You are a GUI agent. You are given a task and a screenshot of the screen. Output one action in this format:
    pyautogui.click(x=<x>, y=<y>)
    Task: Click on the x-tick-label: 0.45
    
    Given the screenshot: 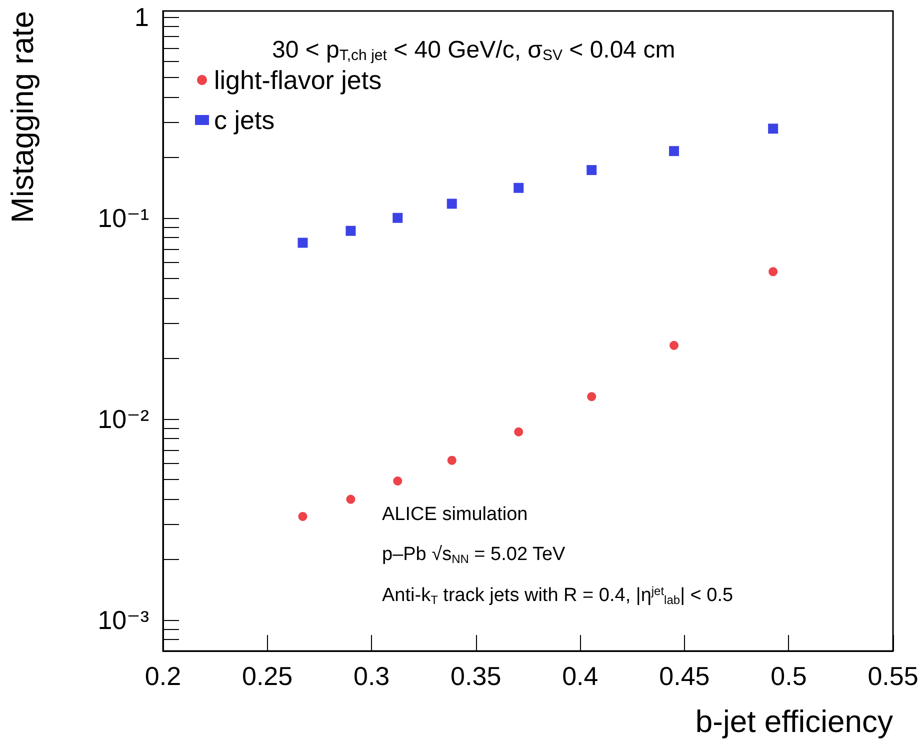 What is the action you would take?
    pyautogui.click(x=684, y=676)
    